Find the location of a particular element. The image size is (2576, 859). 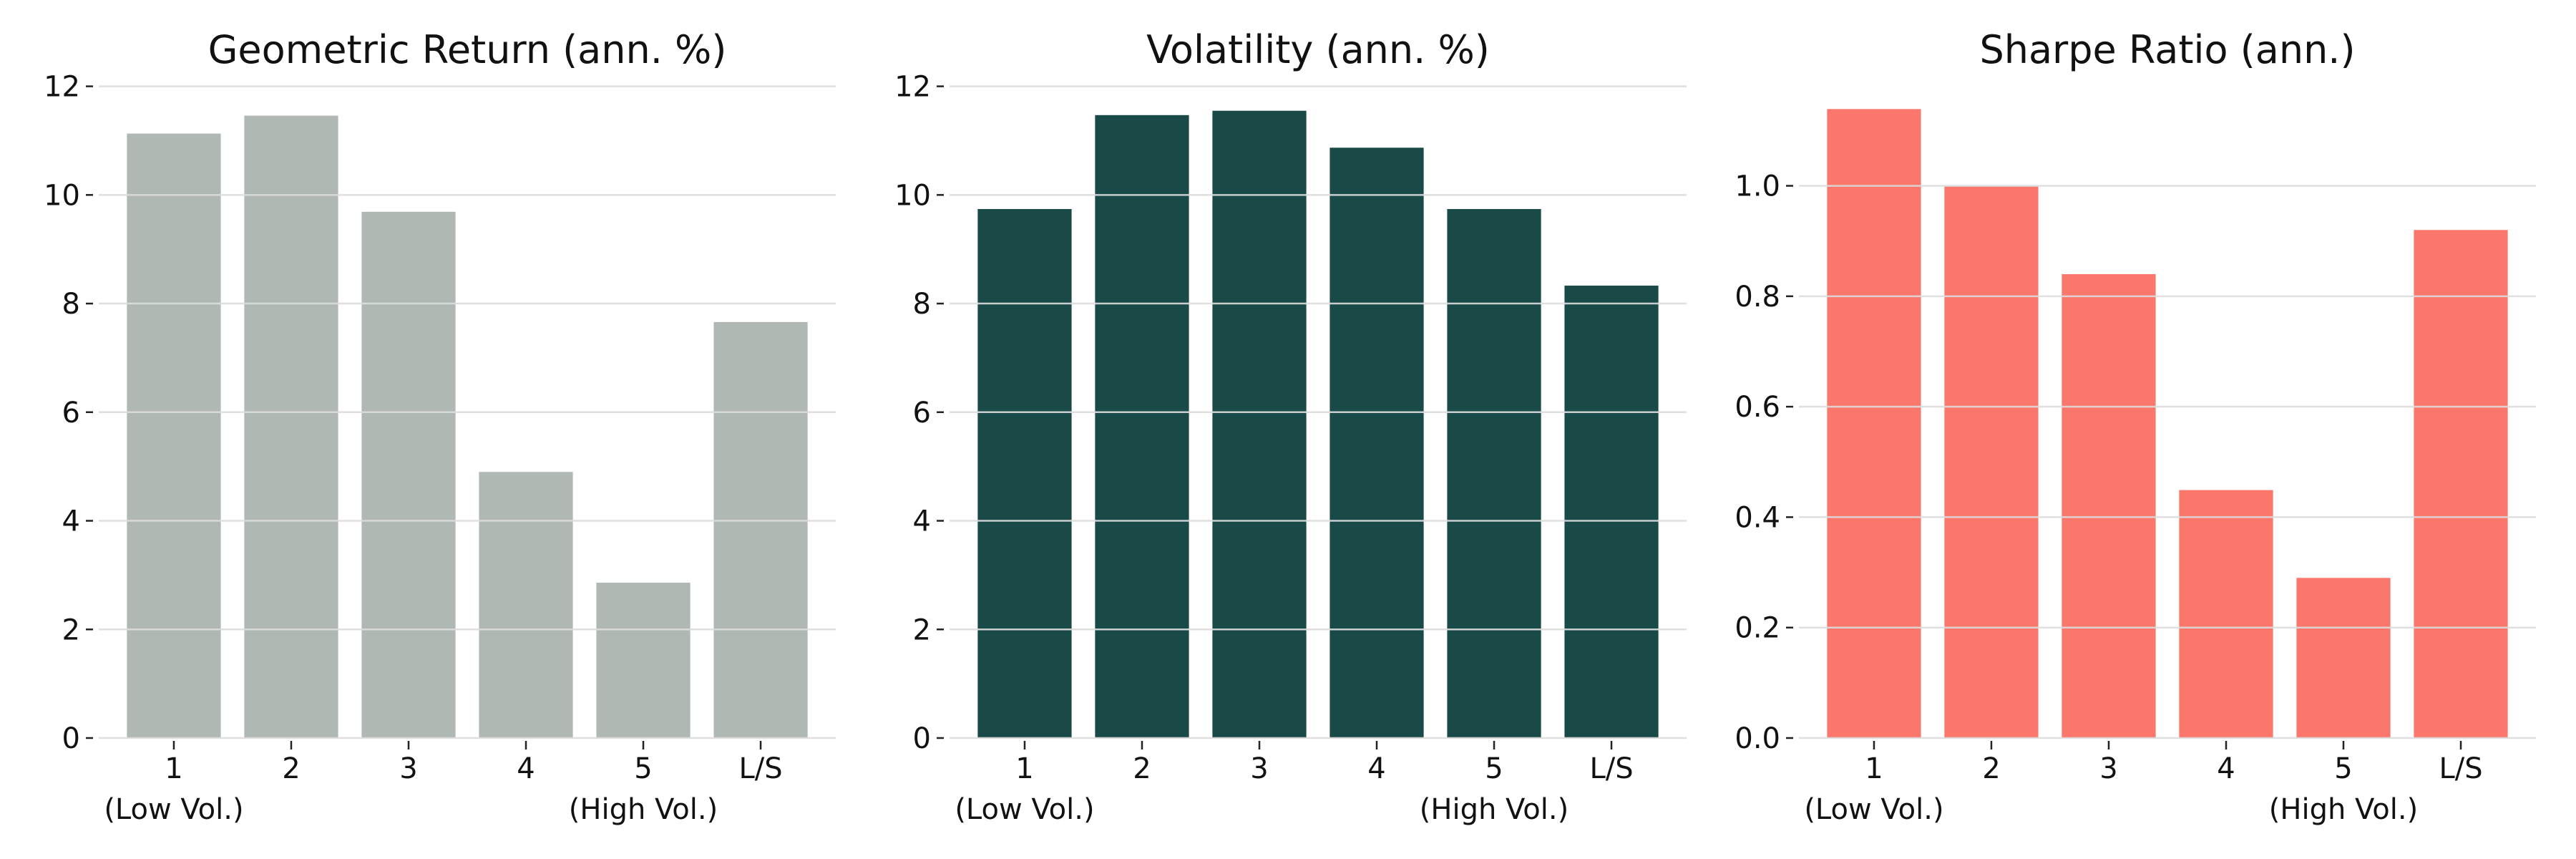

y-tick-label: 0.0 is located at coordinates (1758, 738).